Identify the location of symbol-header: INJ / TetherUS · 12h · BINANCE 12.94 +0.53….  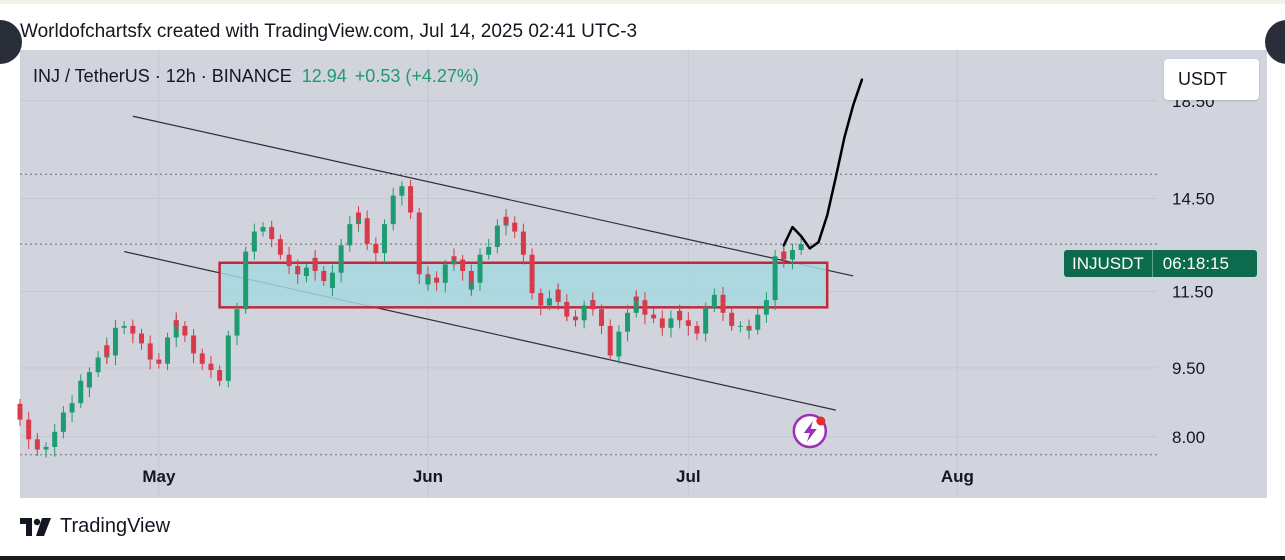
(256, 76).